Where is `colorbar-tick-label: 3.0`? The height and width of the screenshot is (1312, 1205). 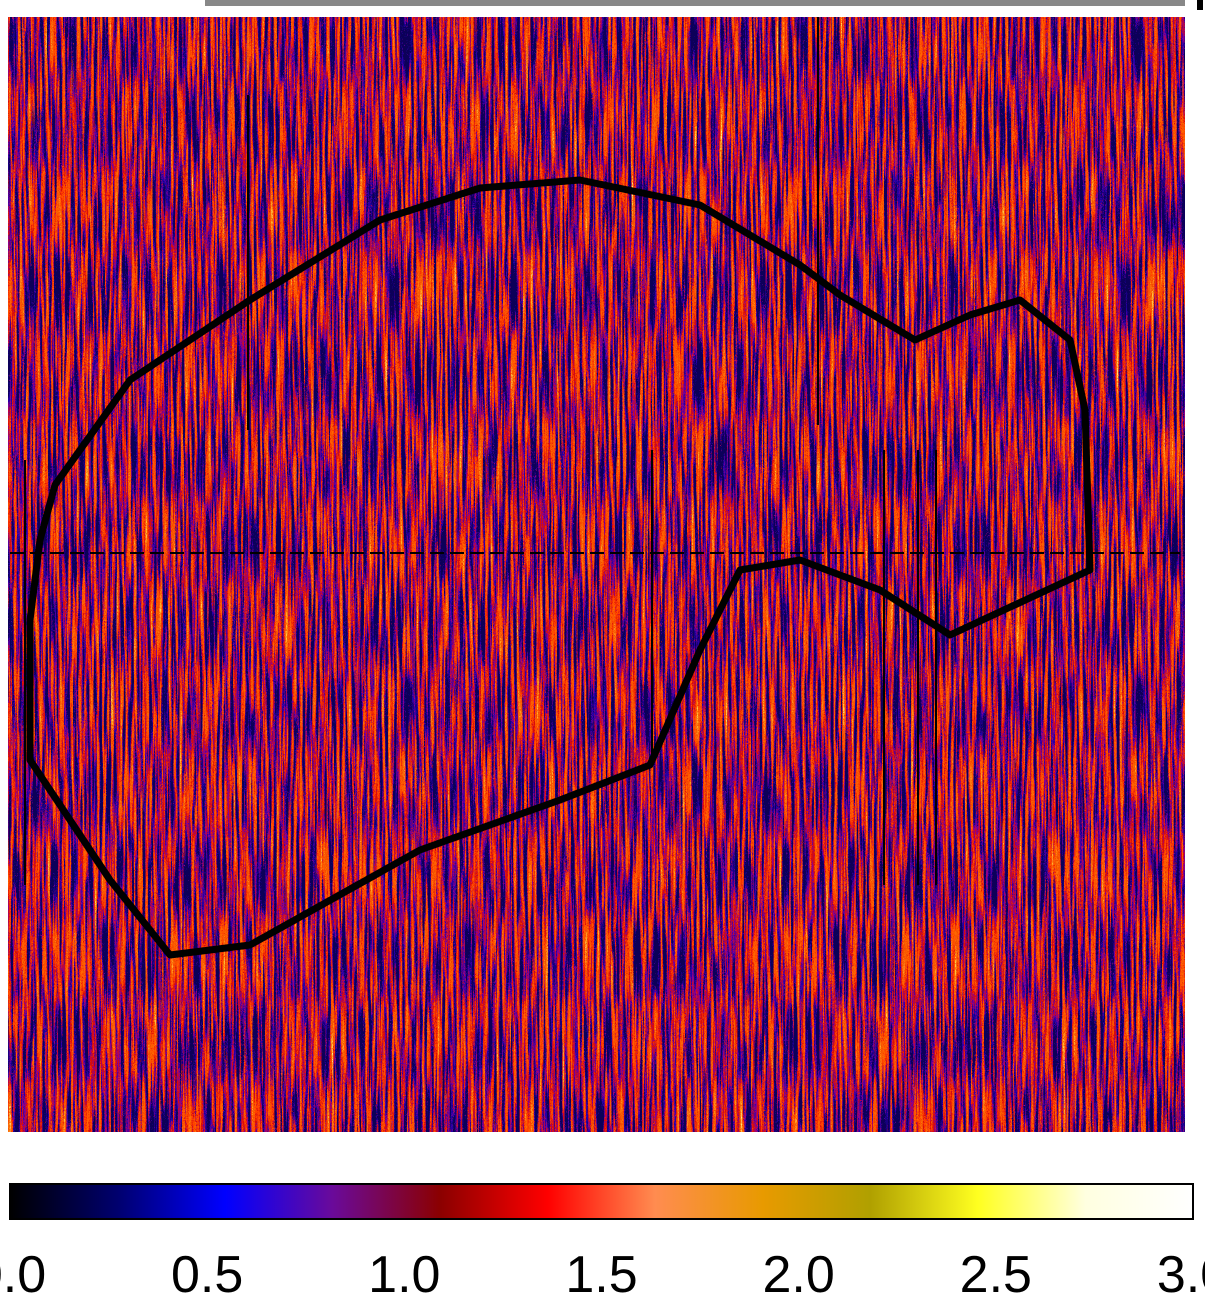 colorbar-tick-label: 3.0 is located at coordinates (1181, 1275).